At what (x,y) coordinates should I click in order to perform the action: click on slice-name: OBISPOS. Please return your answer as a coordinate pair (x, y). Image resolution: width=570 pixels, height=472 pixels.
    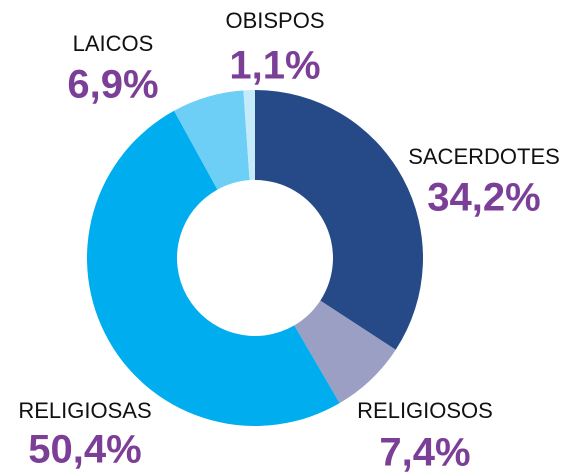
    Looking at the image, I should click on (274, 20).